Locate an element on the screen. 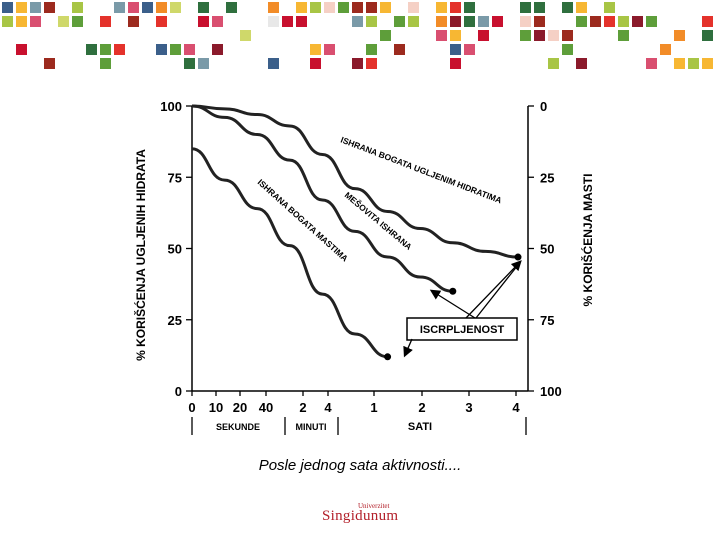  exhaustion-label: ISCRPLJENOST is located at coordinates (462, 330).